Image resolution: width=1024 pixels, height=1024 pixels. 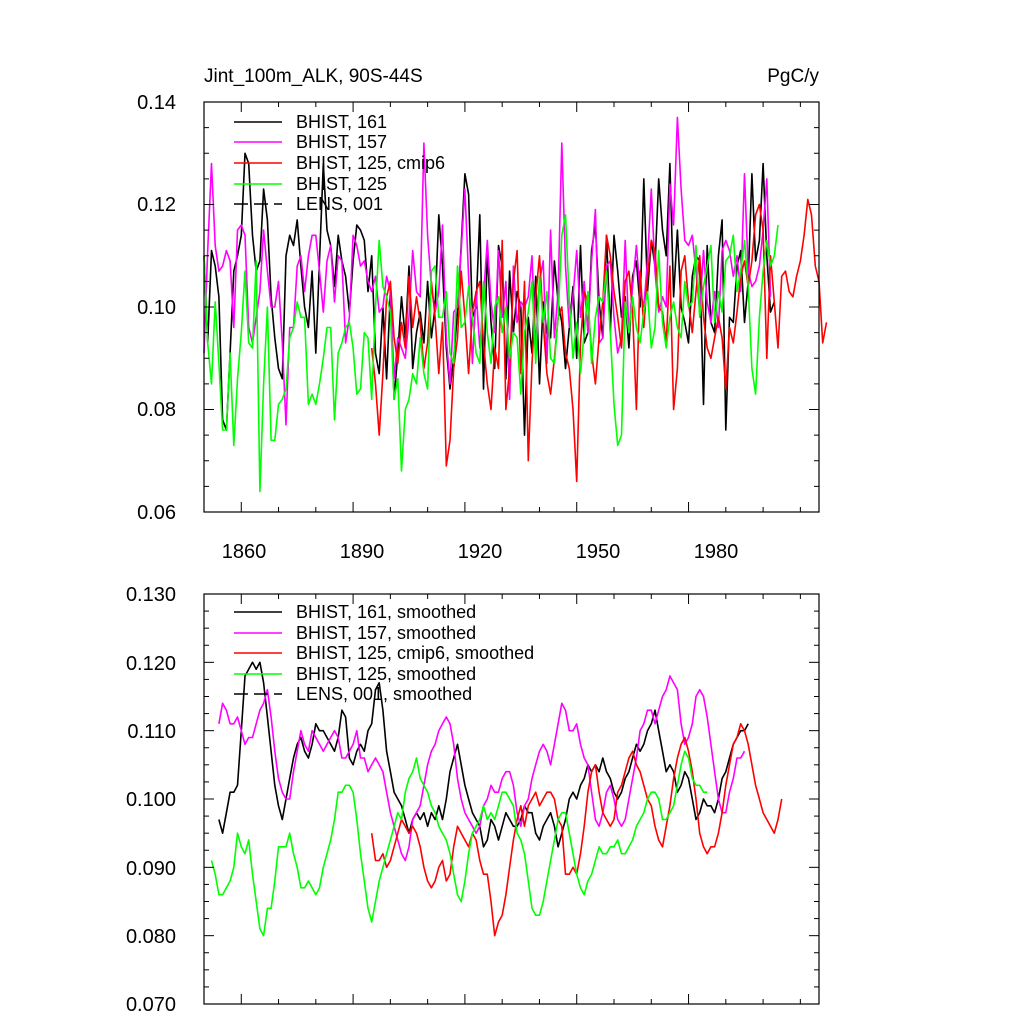 I want to click on legend-label: BHIST, 161, smoothed, so click(x=386, y=612).